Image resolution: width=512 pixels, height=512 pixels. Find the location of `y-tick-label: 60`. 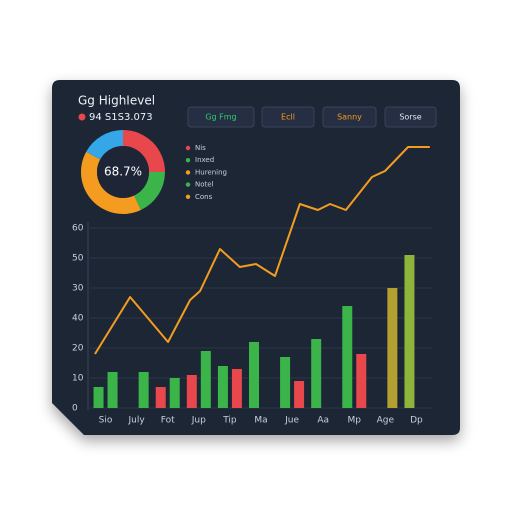

y-tick-label: 60 is located at coordinates (78, 229).